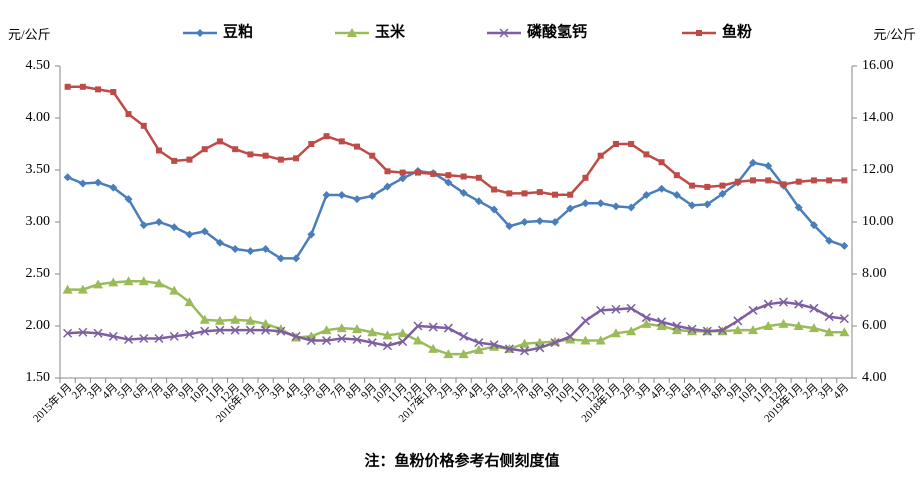 This screenshot has height=480, width=924. I want to click on series-line, so click(456, 318).